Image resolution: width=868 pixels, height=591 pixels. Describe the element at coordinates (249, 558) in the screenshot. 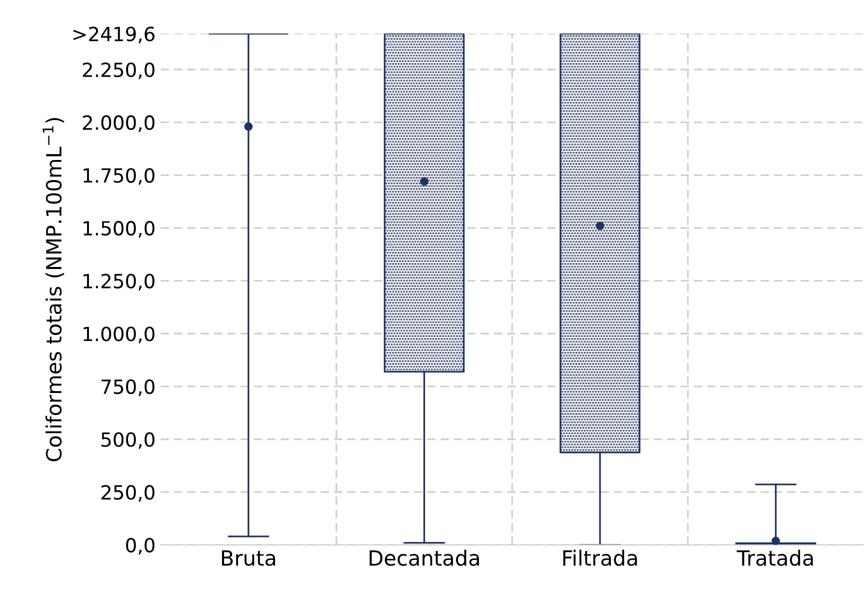

I see `x-tick-label: Bruta` at that location.